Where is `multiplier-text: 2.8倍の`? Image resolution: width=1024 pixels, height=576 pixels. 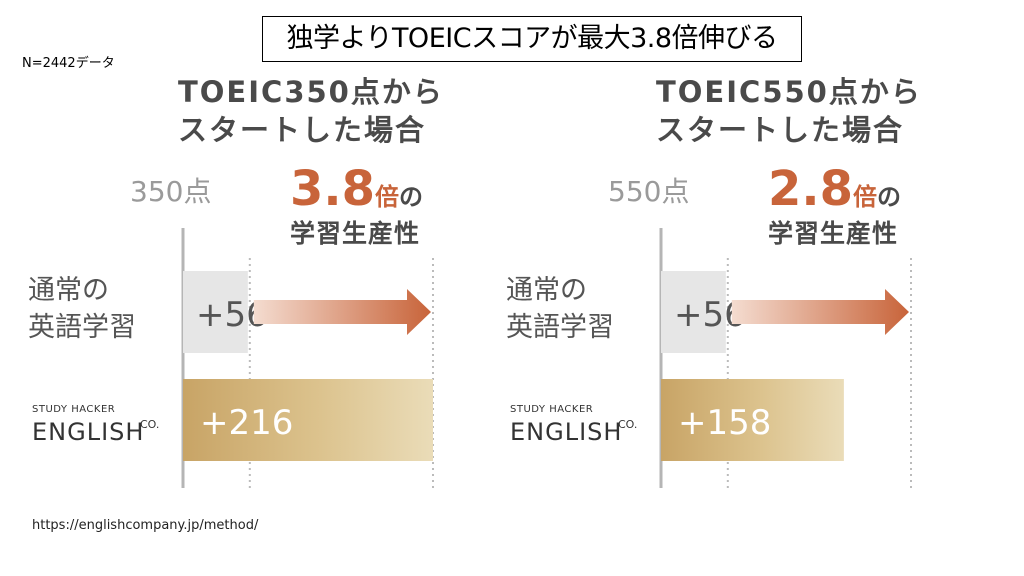 multiplier-text: 2.8倍の is located at coordinates (834, 189).